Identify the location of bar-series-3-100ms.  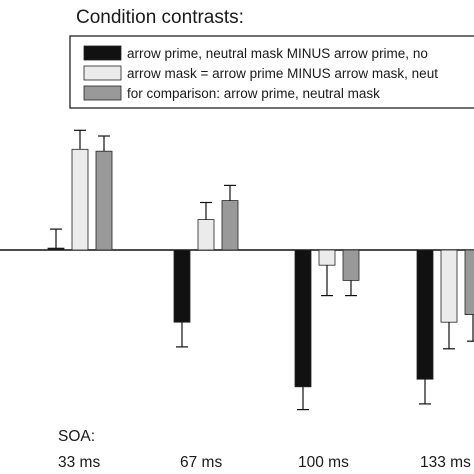
(351, 265).